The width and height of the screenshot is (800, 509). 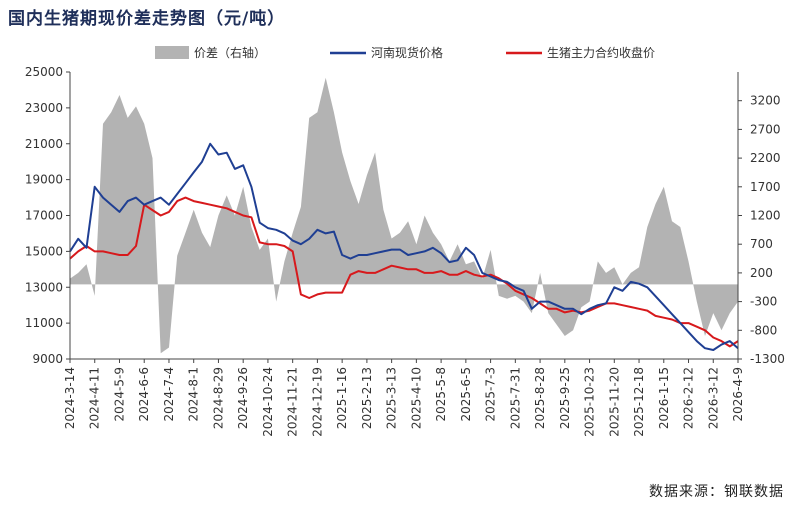 I want to click on right-tick-label: -800, so click(x=763, y=330).